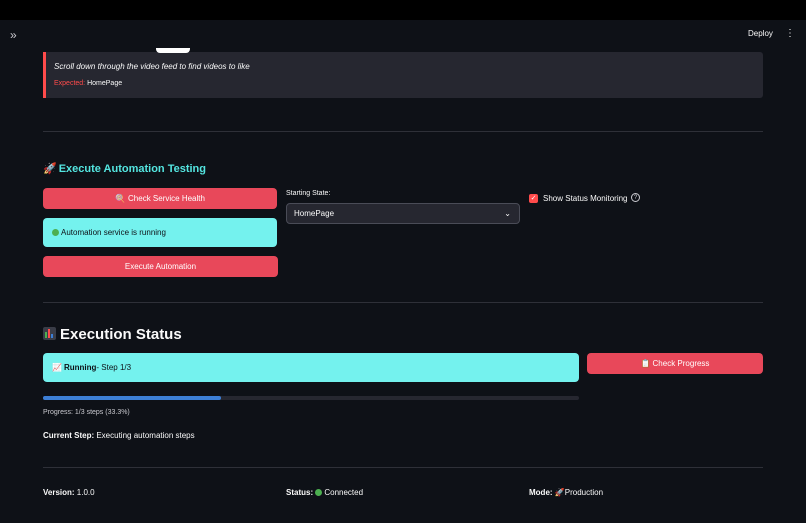 The height and width of the screenshot is (523, 806). I want to click on show-status-monitoring-label: Show Status Monitoring, so click(585, 198).